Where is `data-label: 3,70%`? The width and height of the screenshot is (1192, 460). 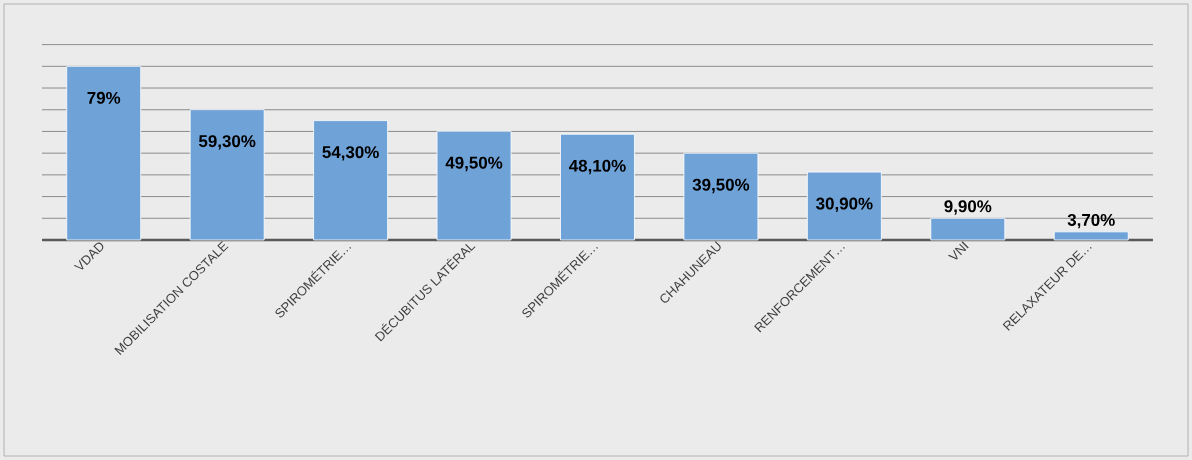 data-label: 3,70% is located at coordinates (1091, 221).